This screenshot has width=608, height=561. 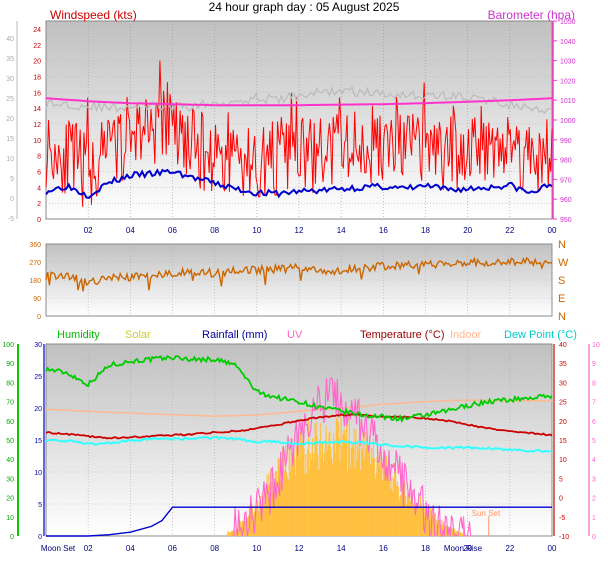 What do you see at coordinates (214, 230) in the screenshot?
I see `wind-time-label: 08` at bounding box center [214, 230].